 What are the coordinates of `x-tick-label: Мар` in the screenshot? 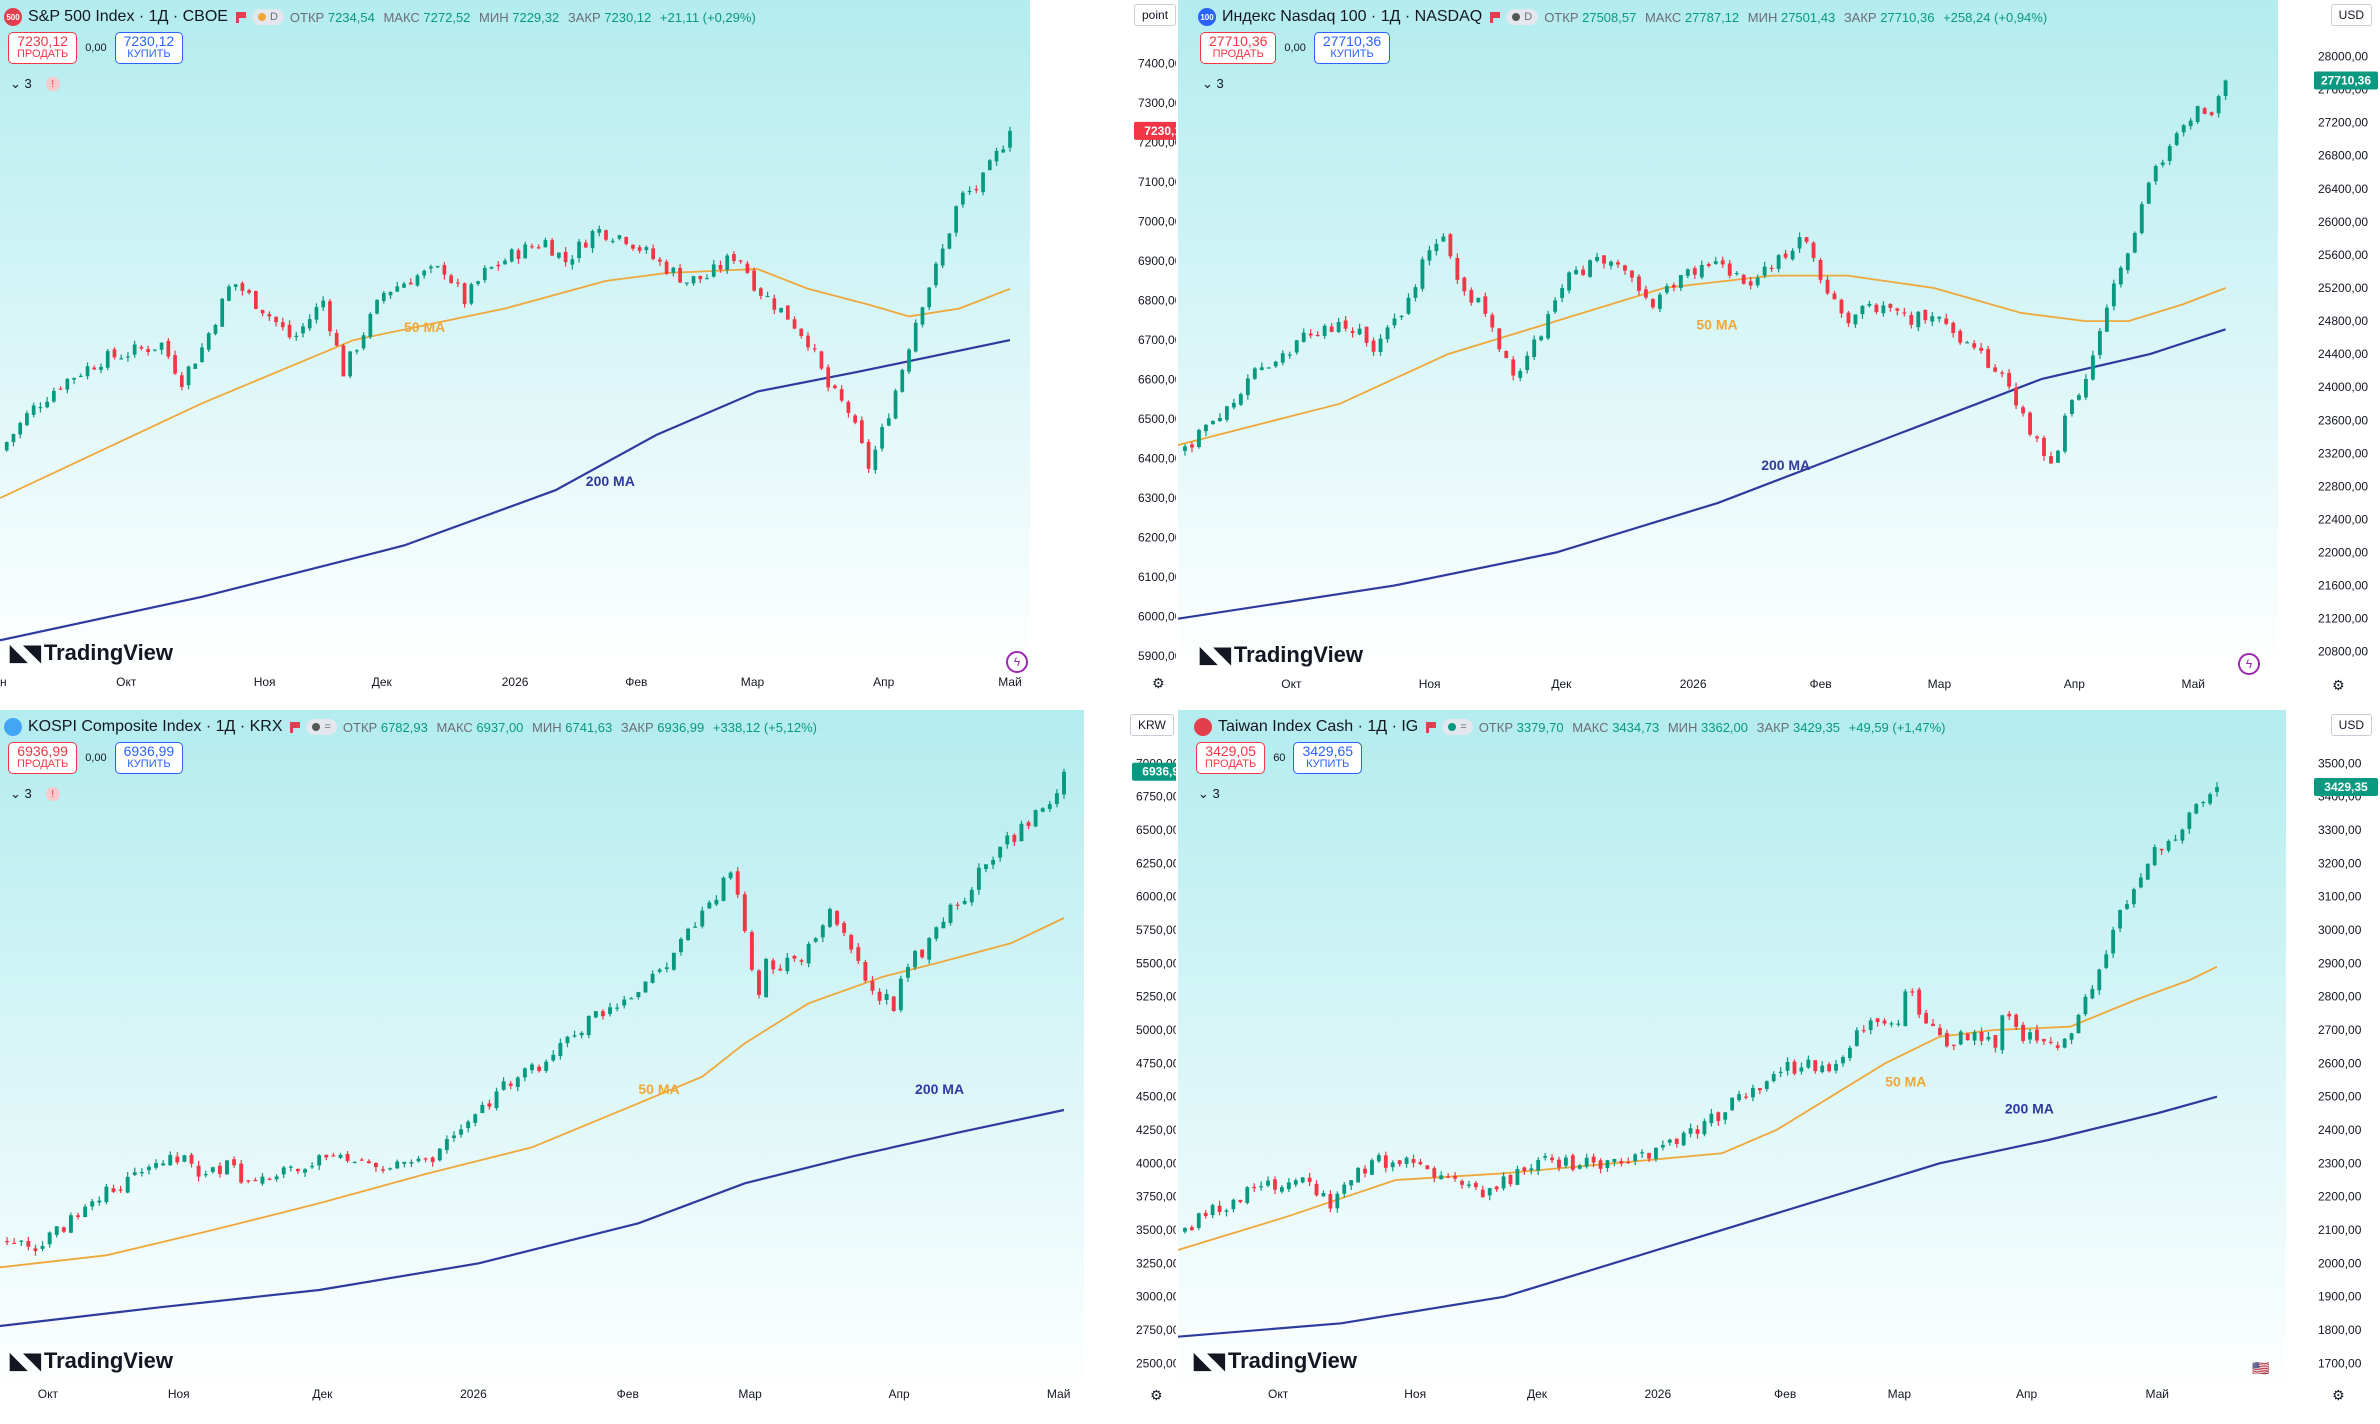 It's located at (753, 682).